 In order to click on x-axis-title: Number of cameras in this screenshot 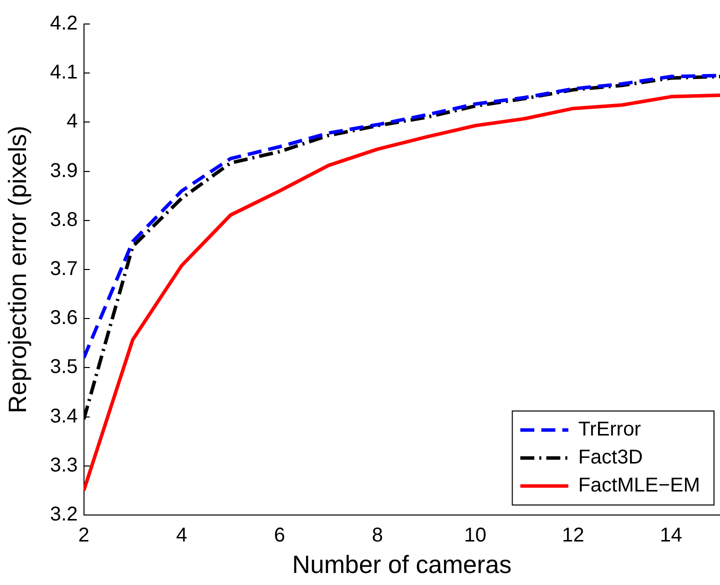, I will do `click(402, 564)`.